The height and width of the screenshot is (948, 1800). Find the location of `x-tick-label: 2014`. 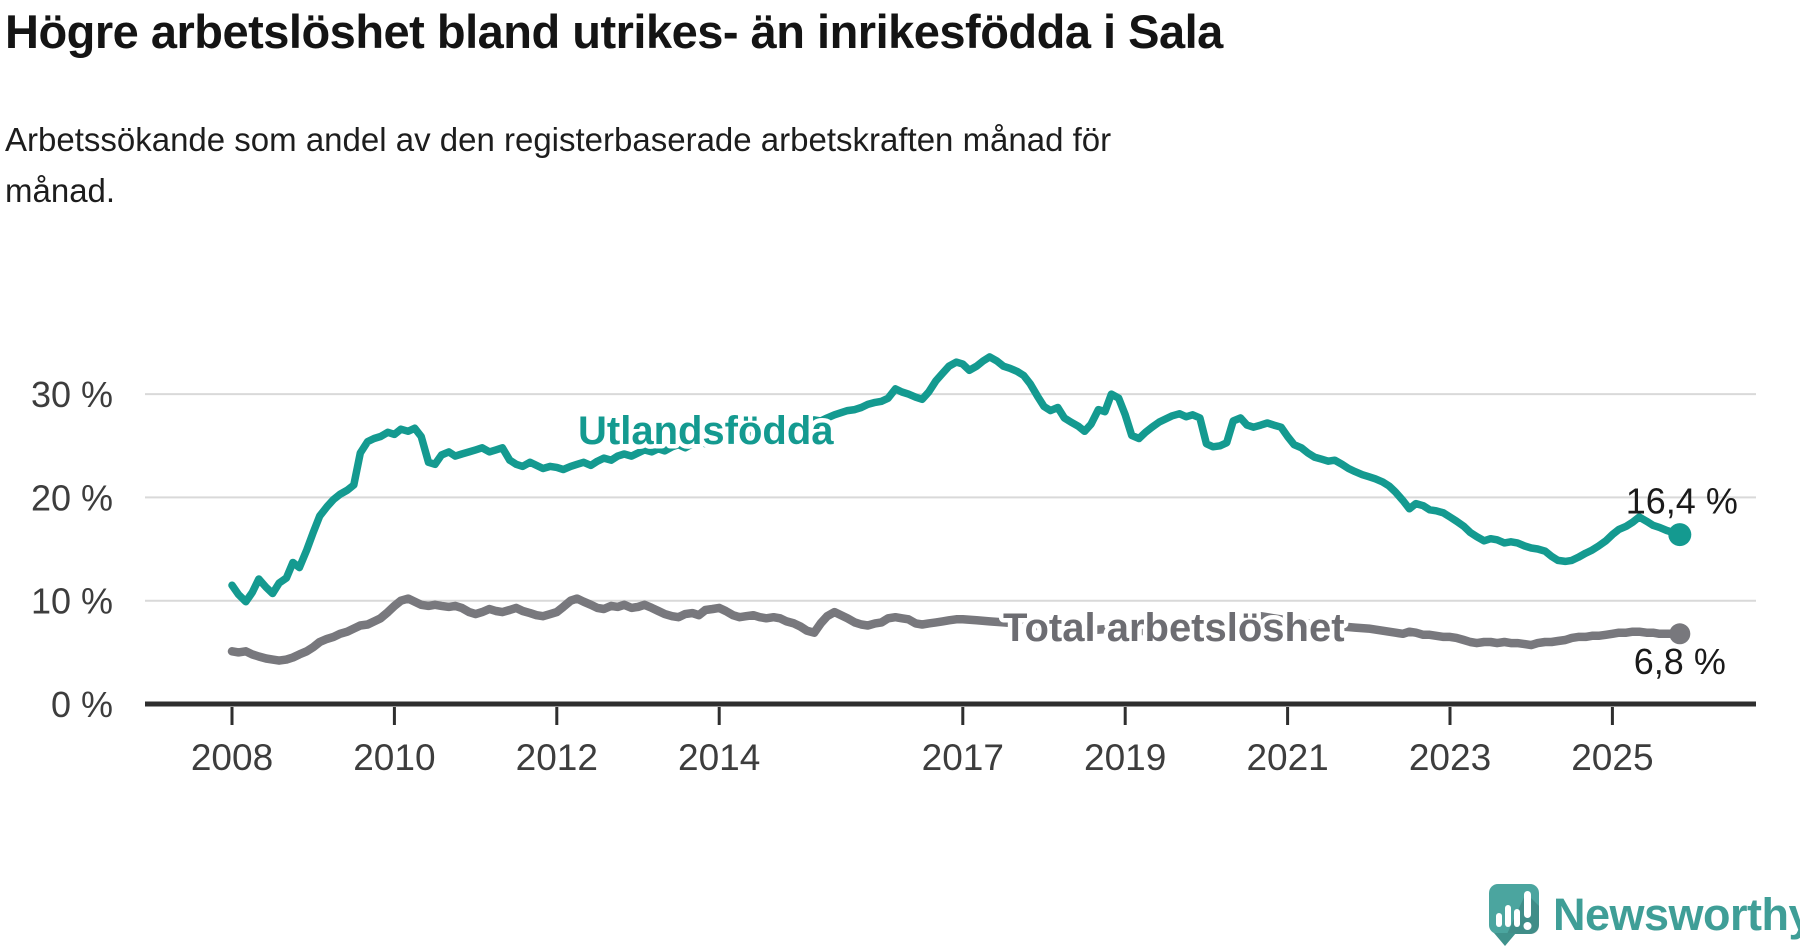

x-tick-label: 2014 is located at coordinates (719, 757).